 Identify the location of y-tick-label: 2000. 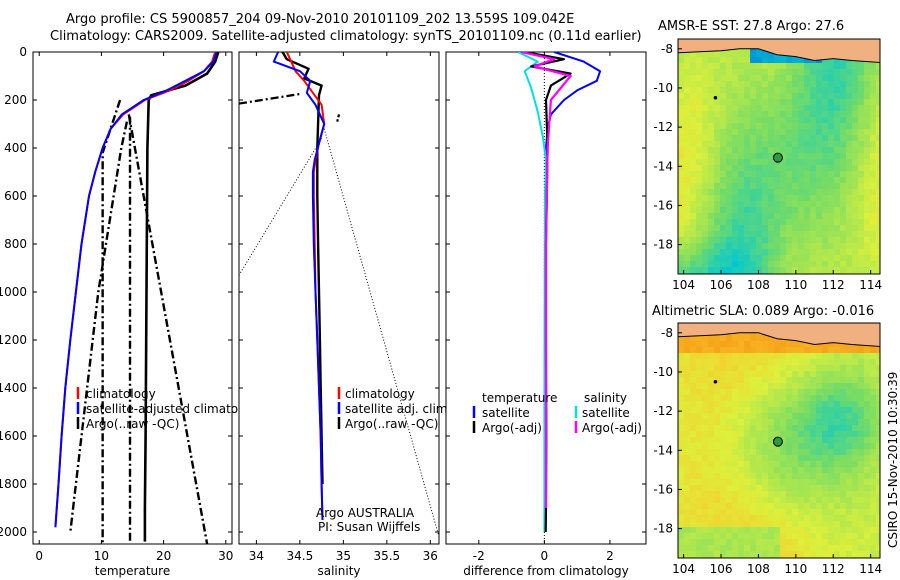
(13, 532).